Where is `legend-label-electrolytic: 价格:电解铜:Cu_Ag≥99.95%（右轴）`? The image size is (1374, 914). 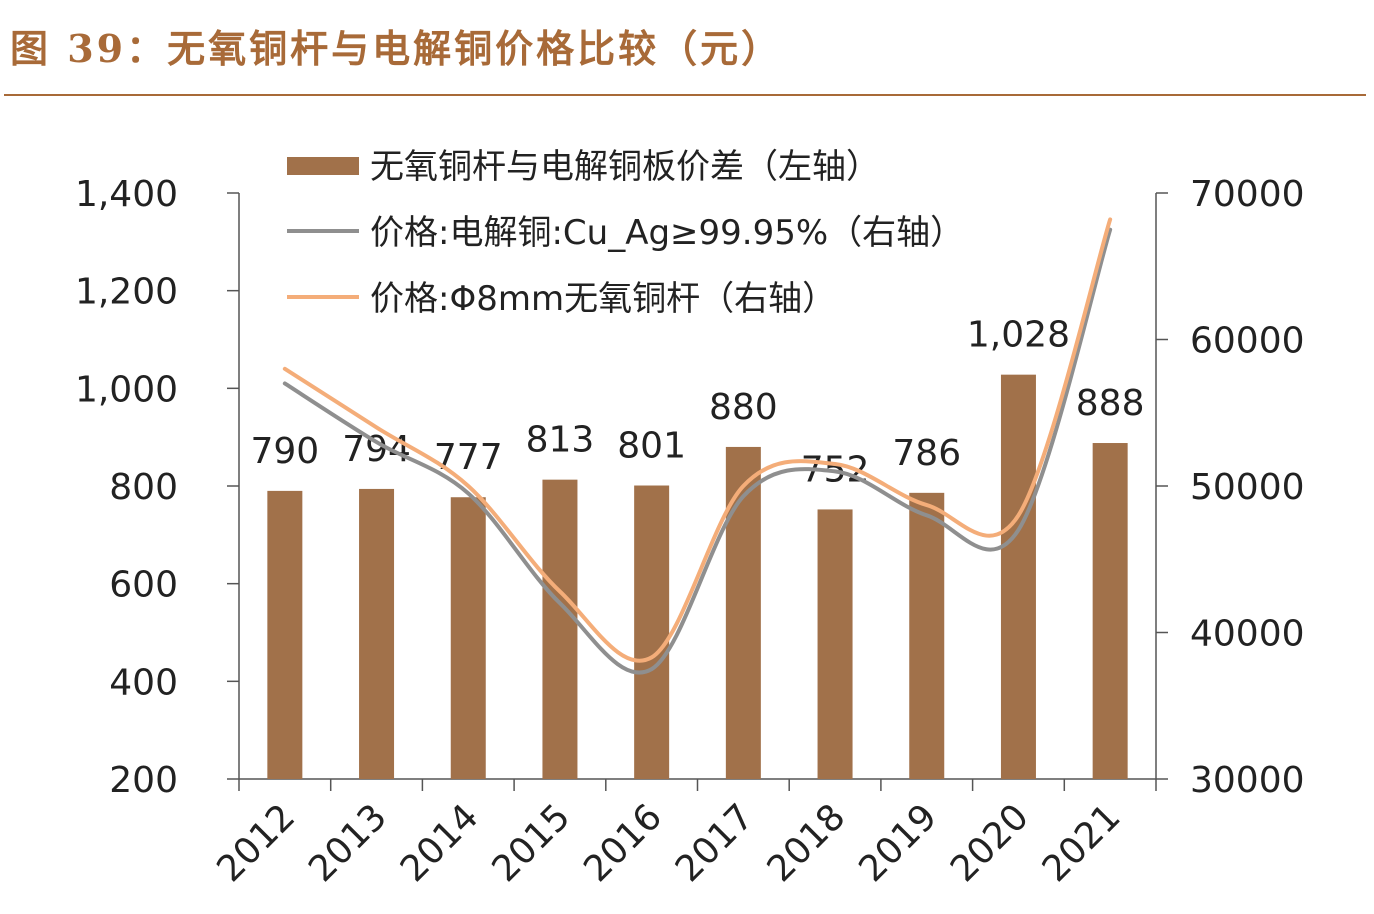
legend-label-electrolytic: 价格:电解铜:Cu_Ag≥99.95%（右轴） is located at coordinates (667, 233).